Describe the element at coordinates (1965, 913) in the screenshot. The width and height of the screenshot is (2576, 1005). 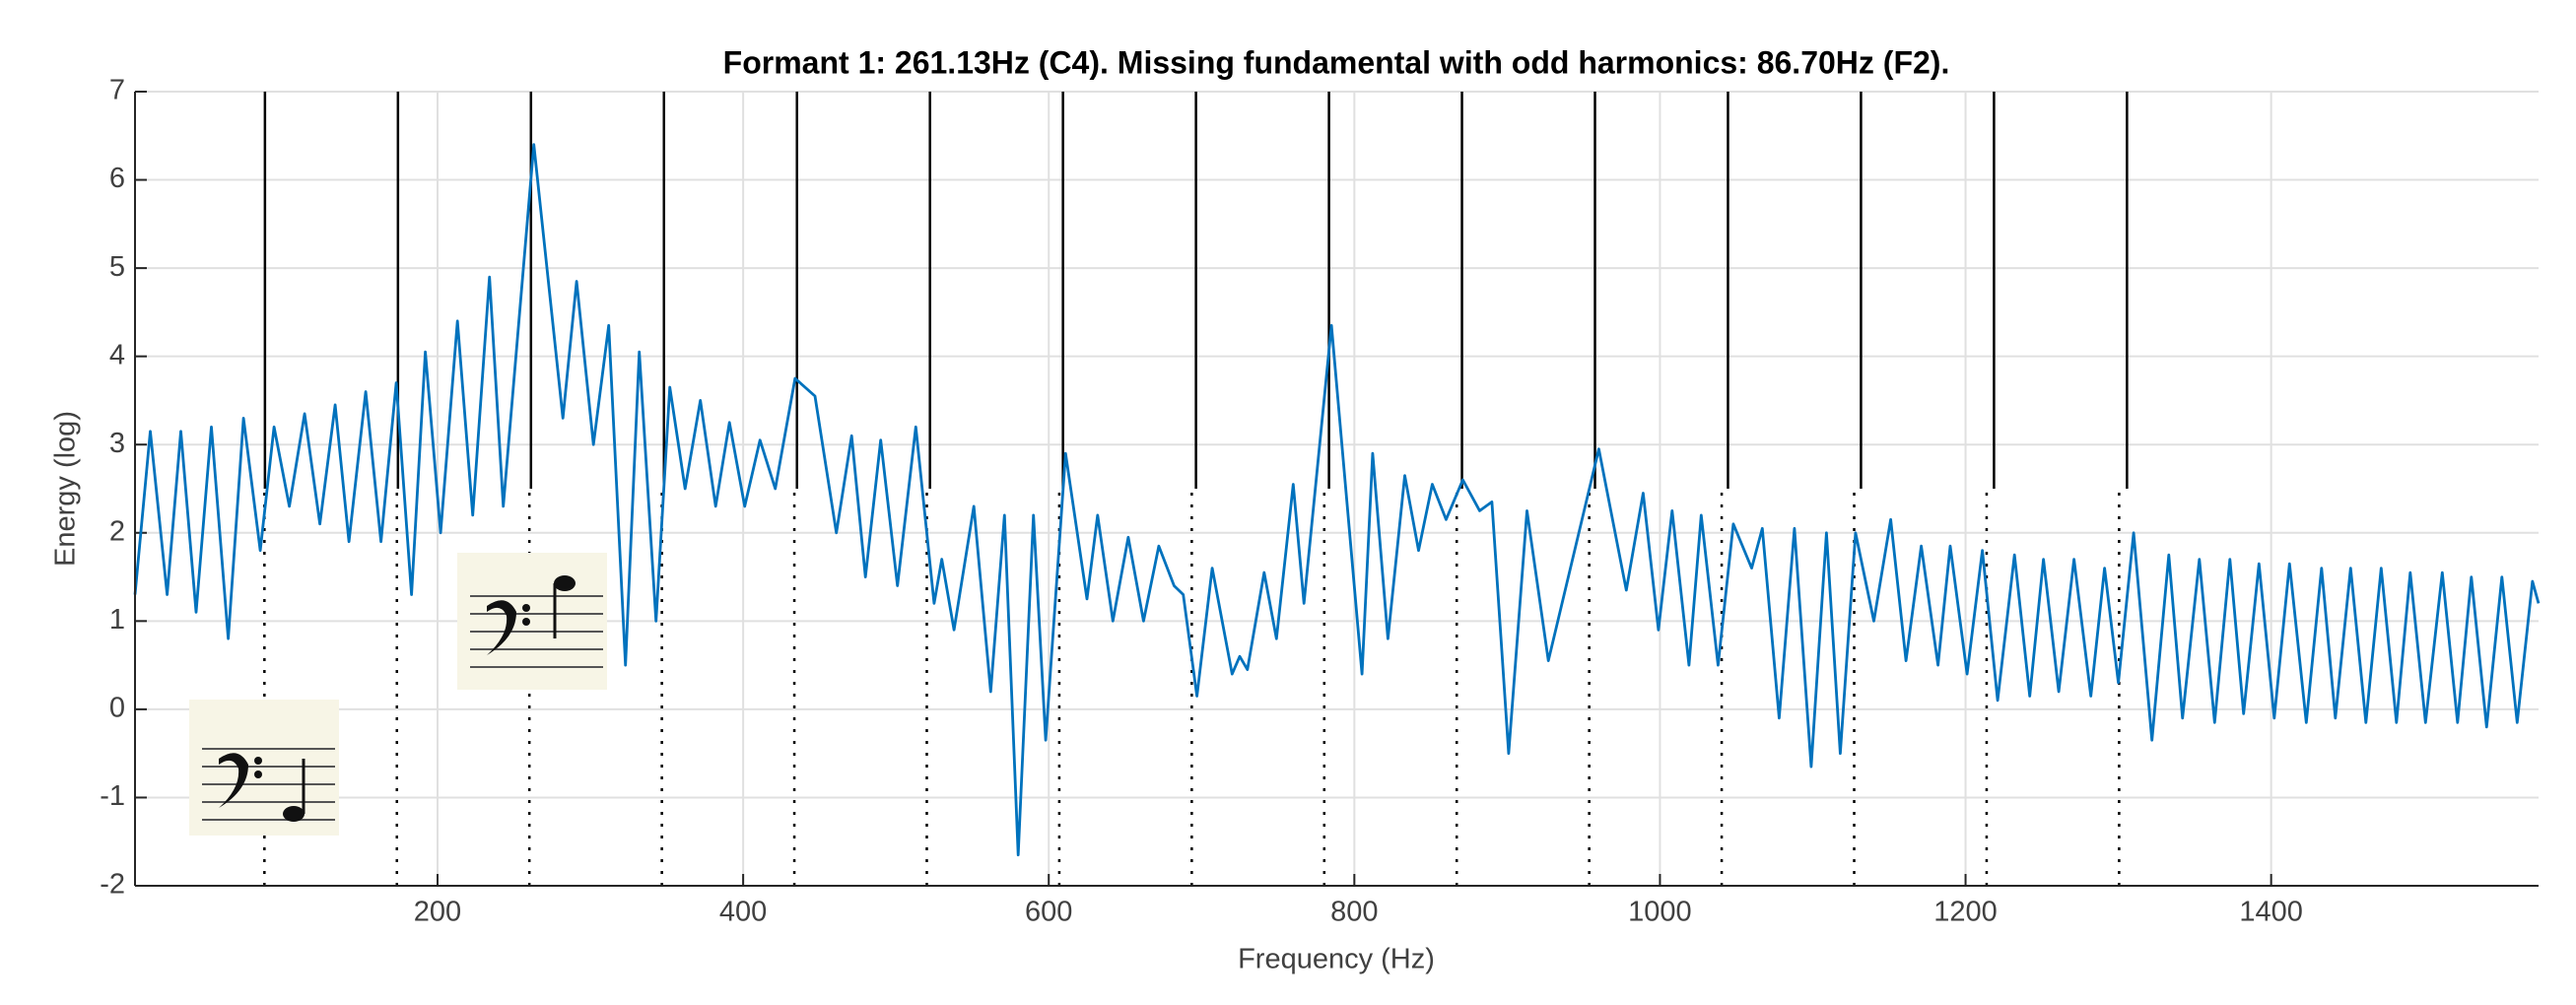
I see `x-tick-label: 1200` at that location.